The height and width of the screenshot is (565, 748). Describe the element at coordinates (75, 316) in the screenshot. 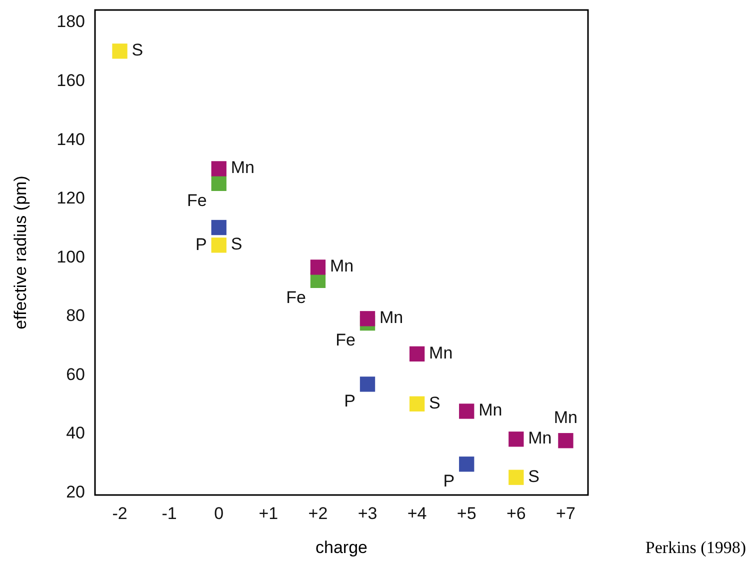

I see `y-tick-label: 80` at that location.